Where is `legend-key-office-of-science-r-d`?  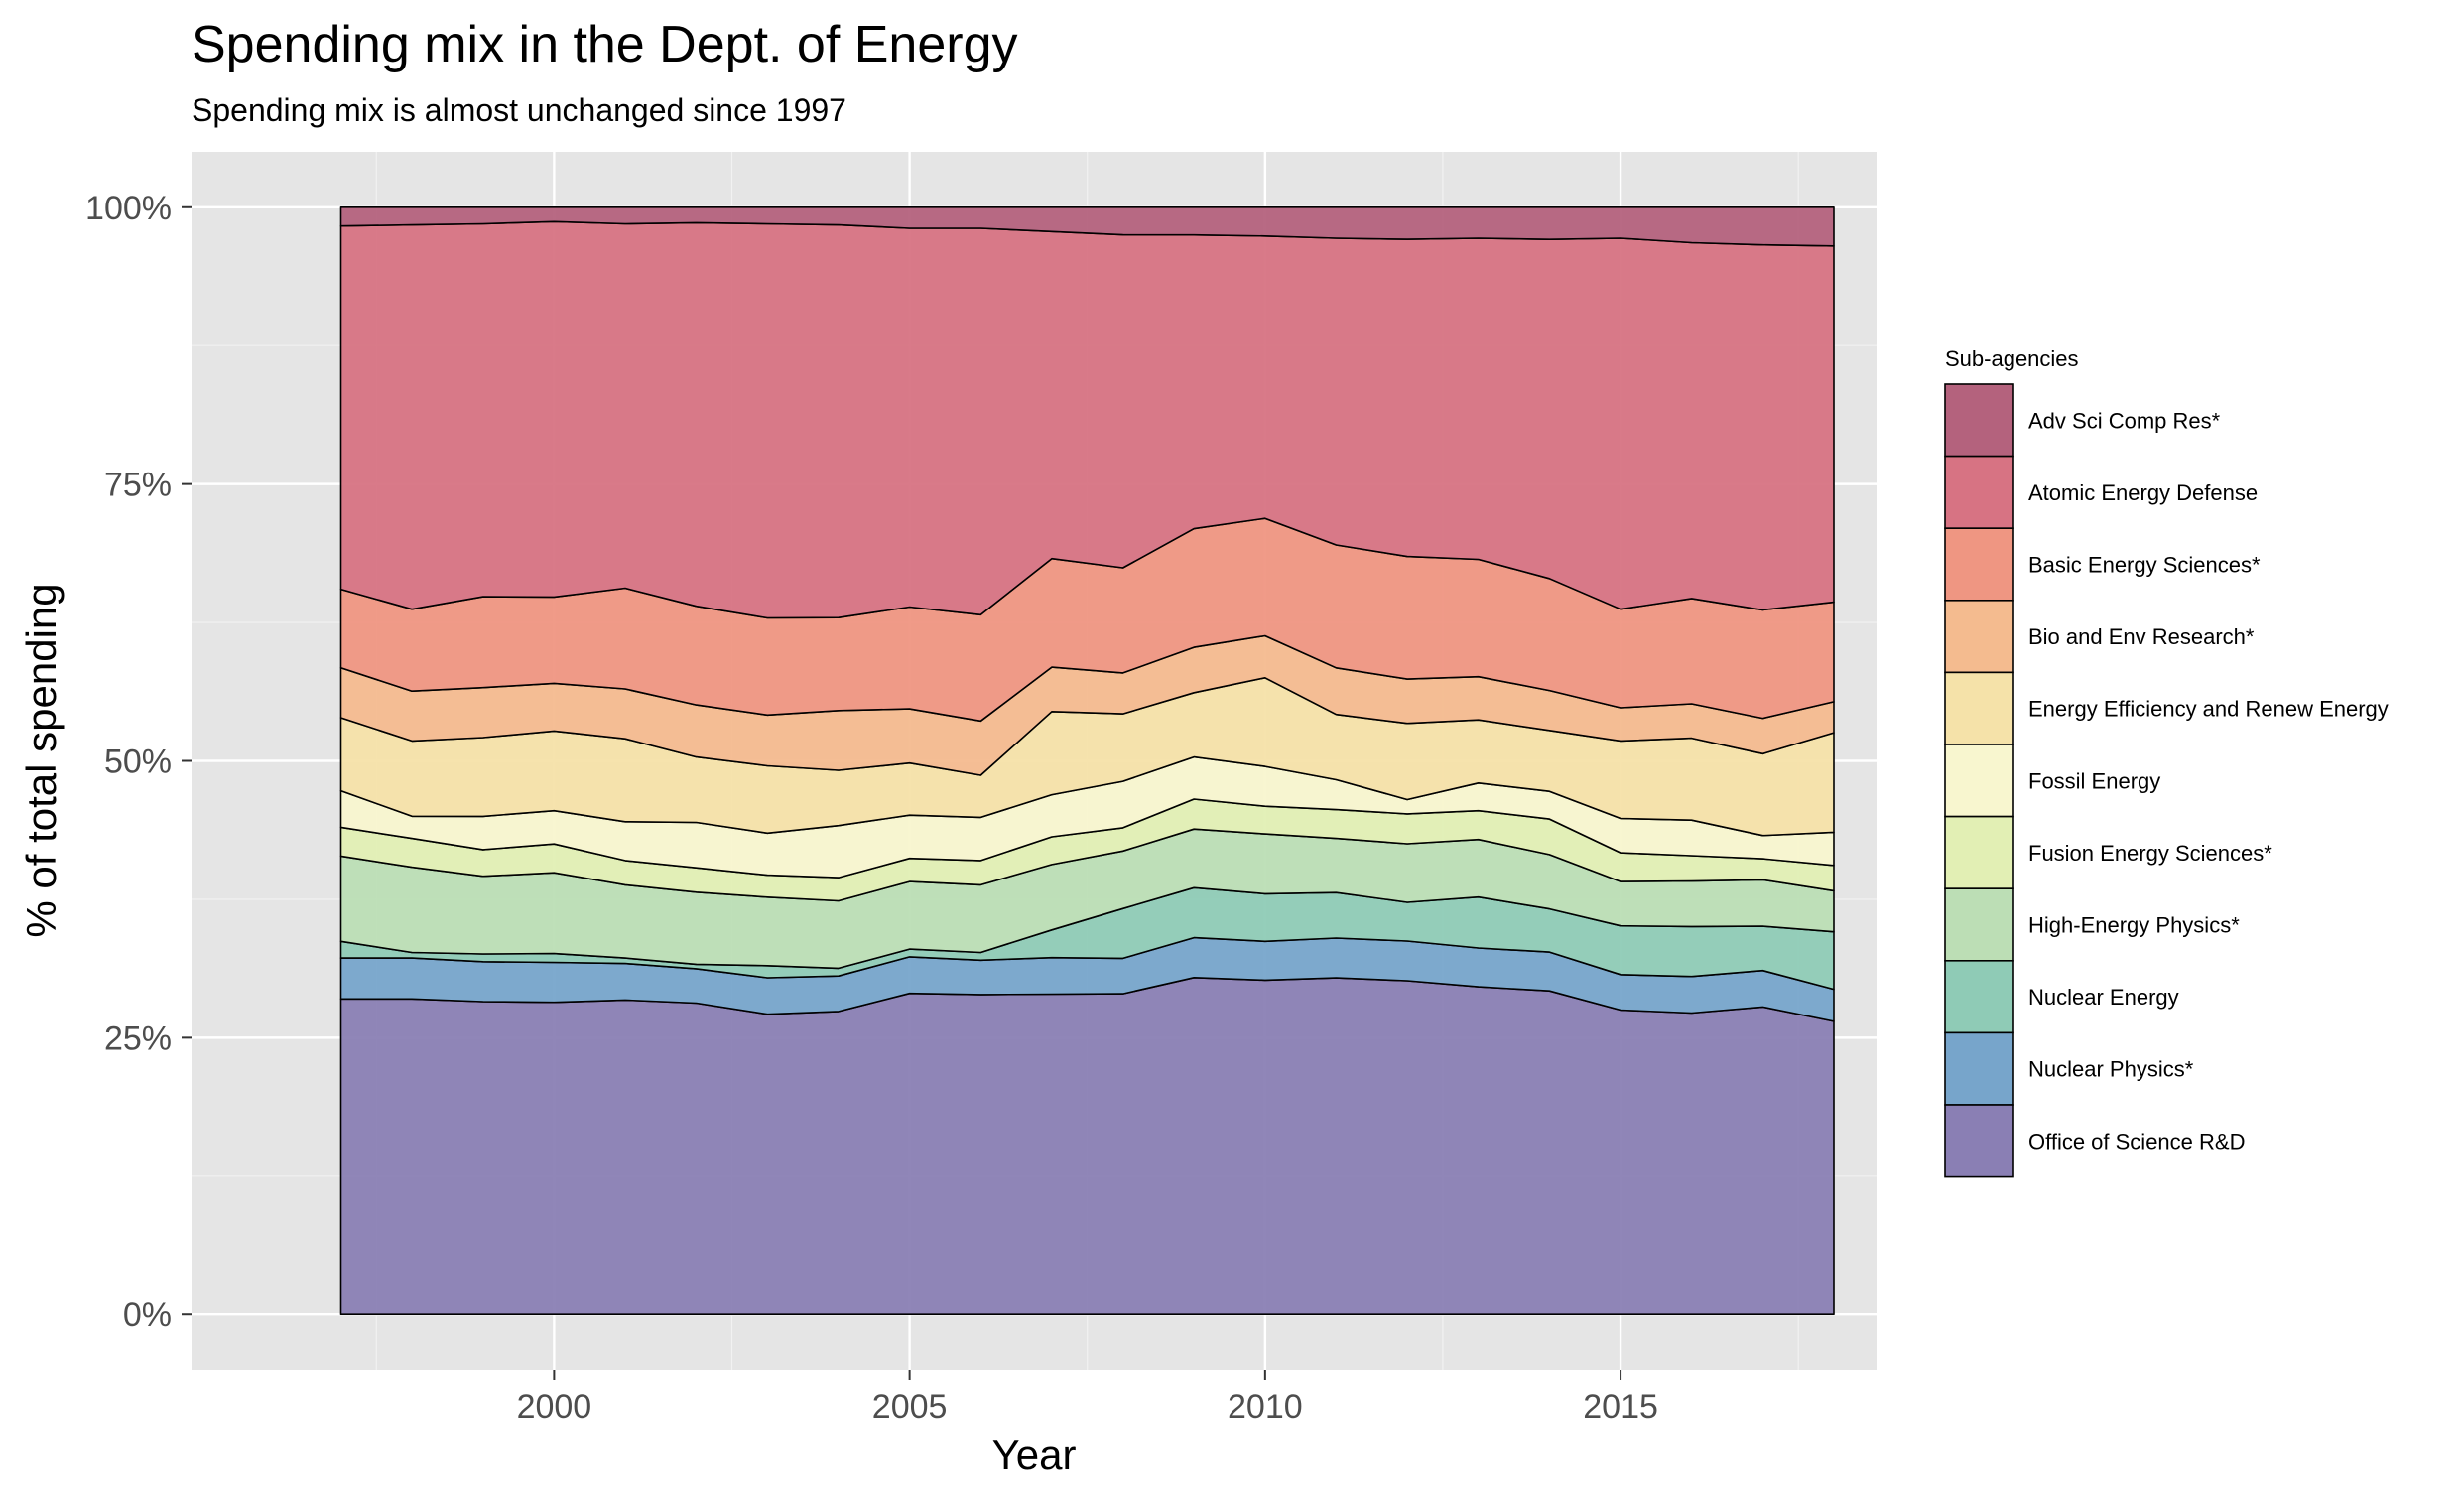
legend-key-office-of-science-r-d is located at coordinates (1979, 1141).